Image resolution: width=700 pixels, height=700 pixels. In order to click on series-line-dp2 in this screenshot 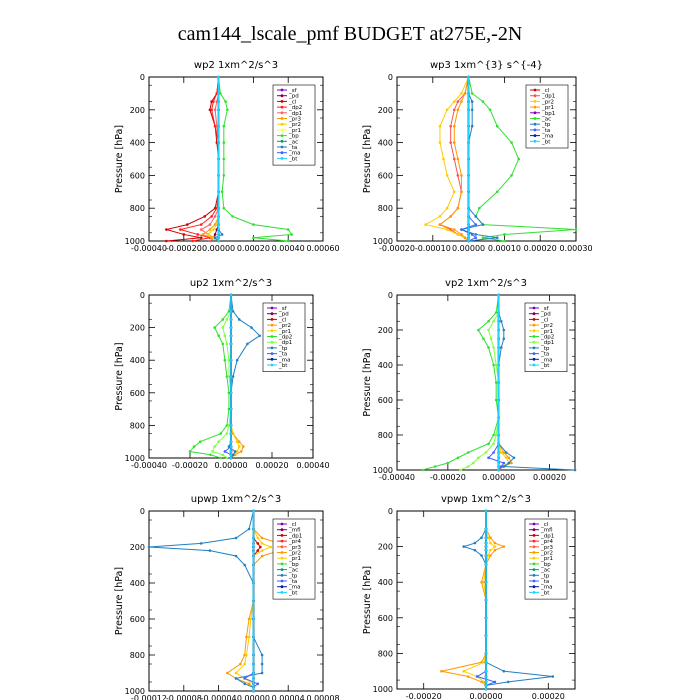, I will do `click(210, 376)`.